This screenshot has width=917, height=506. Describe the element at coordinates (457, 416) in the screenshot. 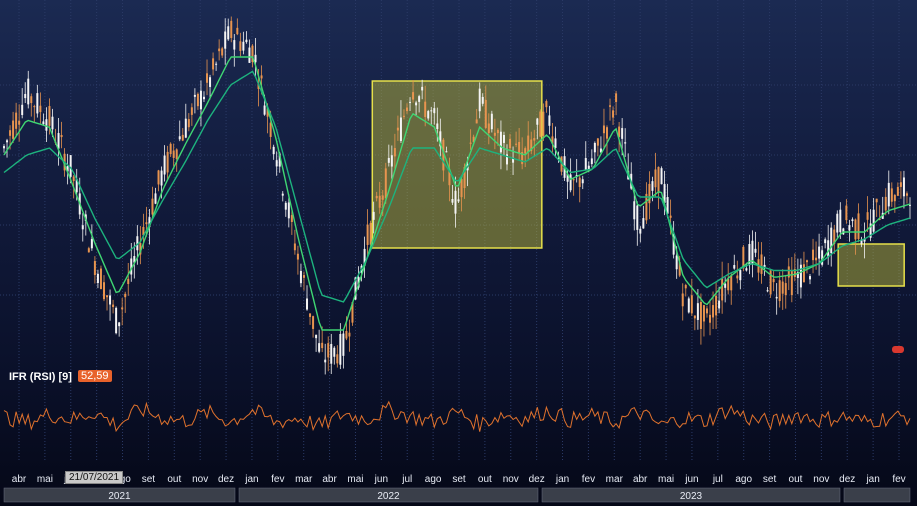

I see `rsi-line` at that location.